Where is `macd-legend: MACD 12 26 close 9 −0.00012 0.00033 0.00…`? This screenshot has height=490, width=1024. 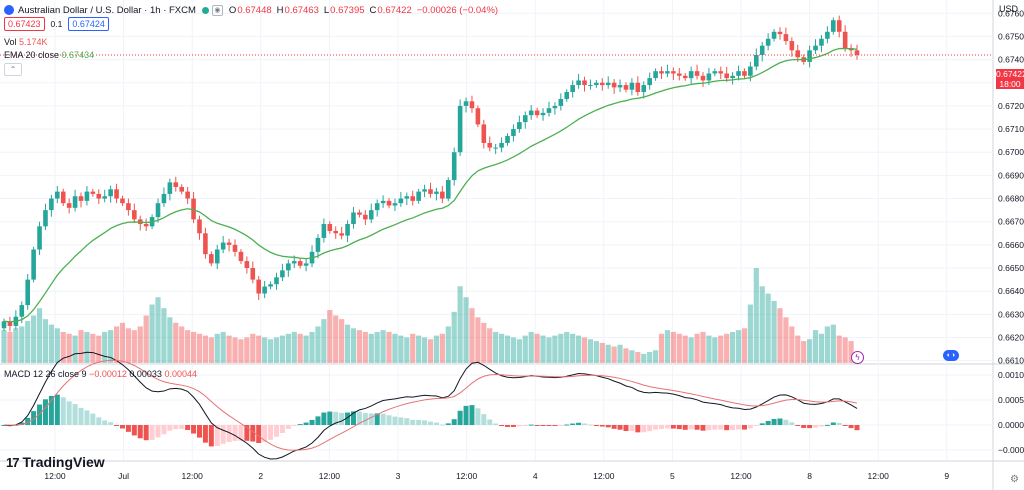
macd-legend: MACD 12 26 close 9 −0.00012 0.00033 0.00… is located at coordinates (100, 374).